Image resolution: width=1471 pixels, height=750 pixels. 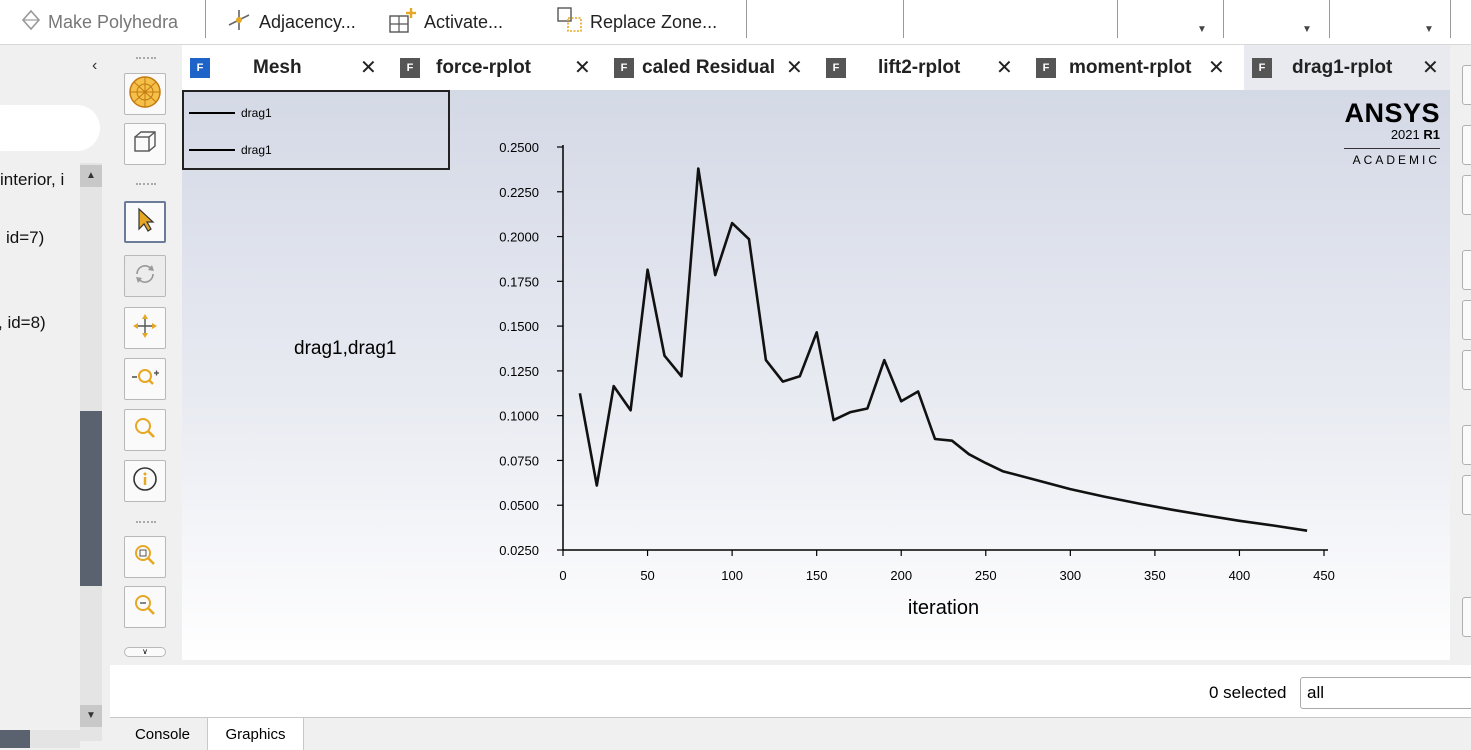 I want to click on scroll-up-icon: ▲, so click(x=91, y=176).